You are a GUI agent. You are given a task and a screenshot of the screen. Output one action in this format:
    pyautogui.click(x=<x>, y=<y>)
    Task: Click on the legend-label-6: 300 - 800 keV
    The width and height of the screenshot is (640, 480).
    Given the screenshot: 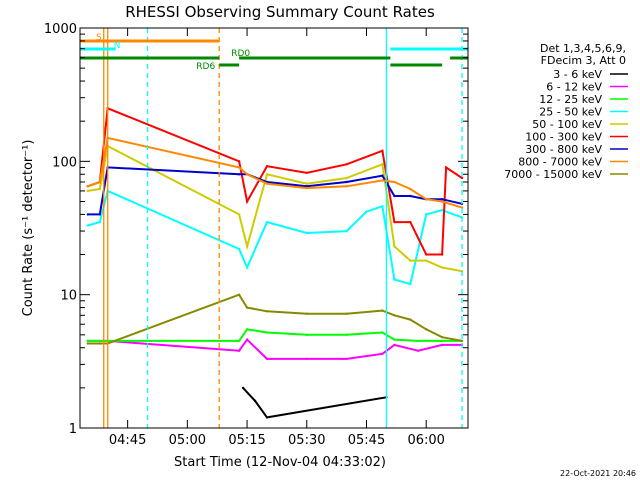 What is the action you would take?
    pyautogui.click(x=563, y=149)
    